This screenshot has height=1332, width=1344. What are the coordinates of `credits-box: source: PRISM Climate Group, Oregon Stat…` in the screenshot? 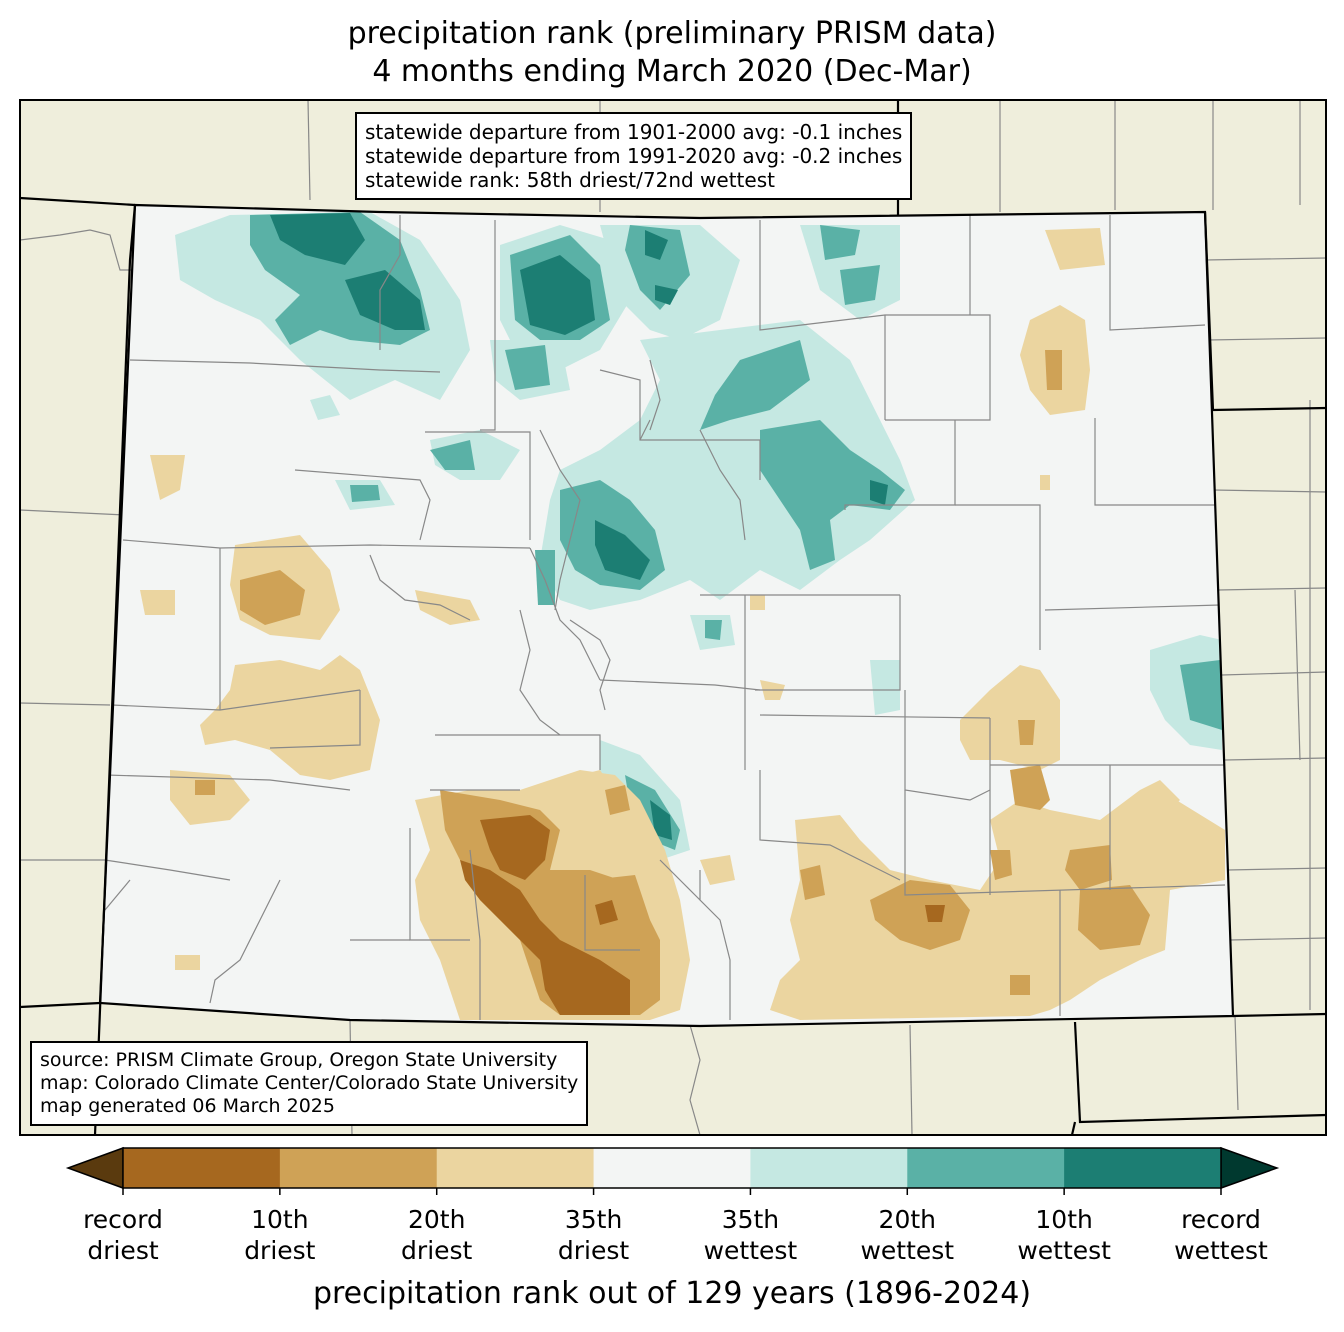 It's located at (309, 1083).